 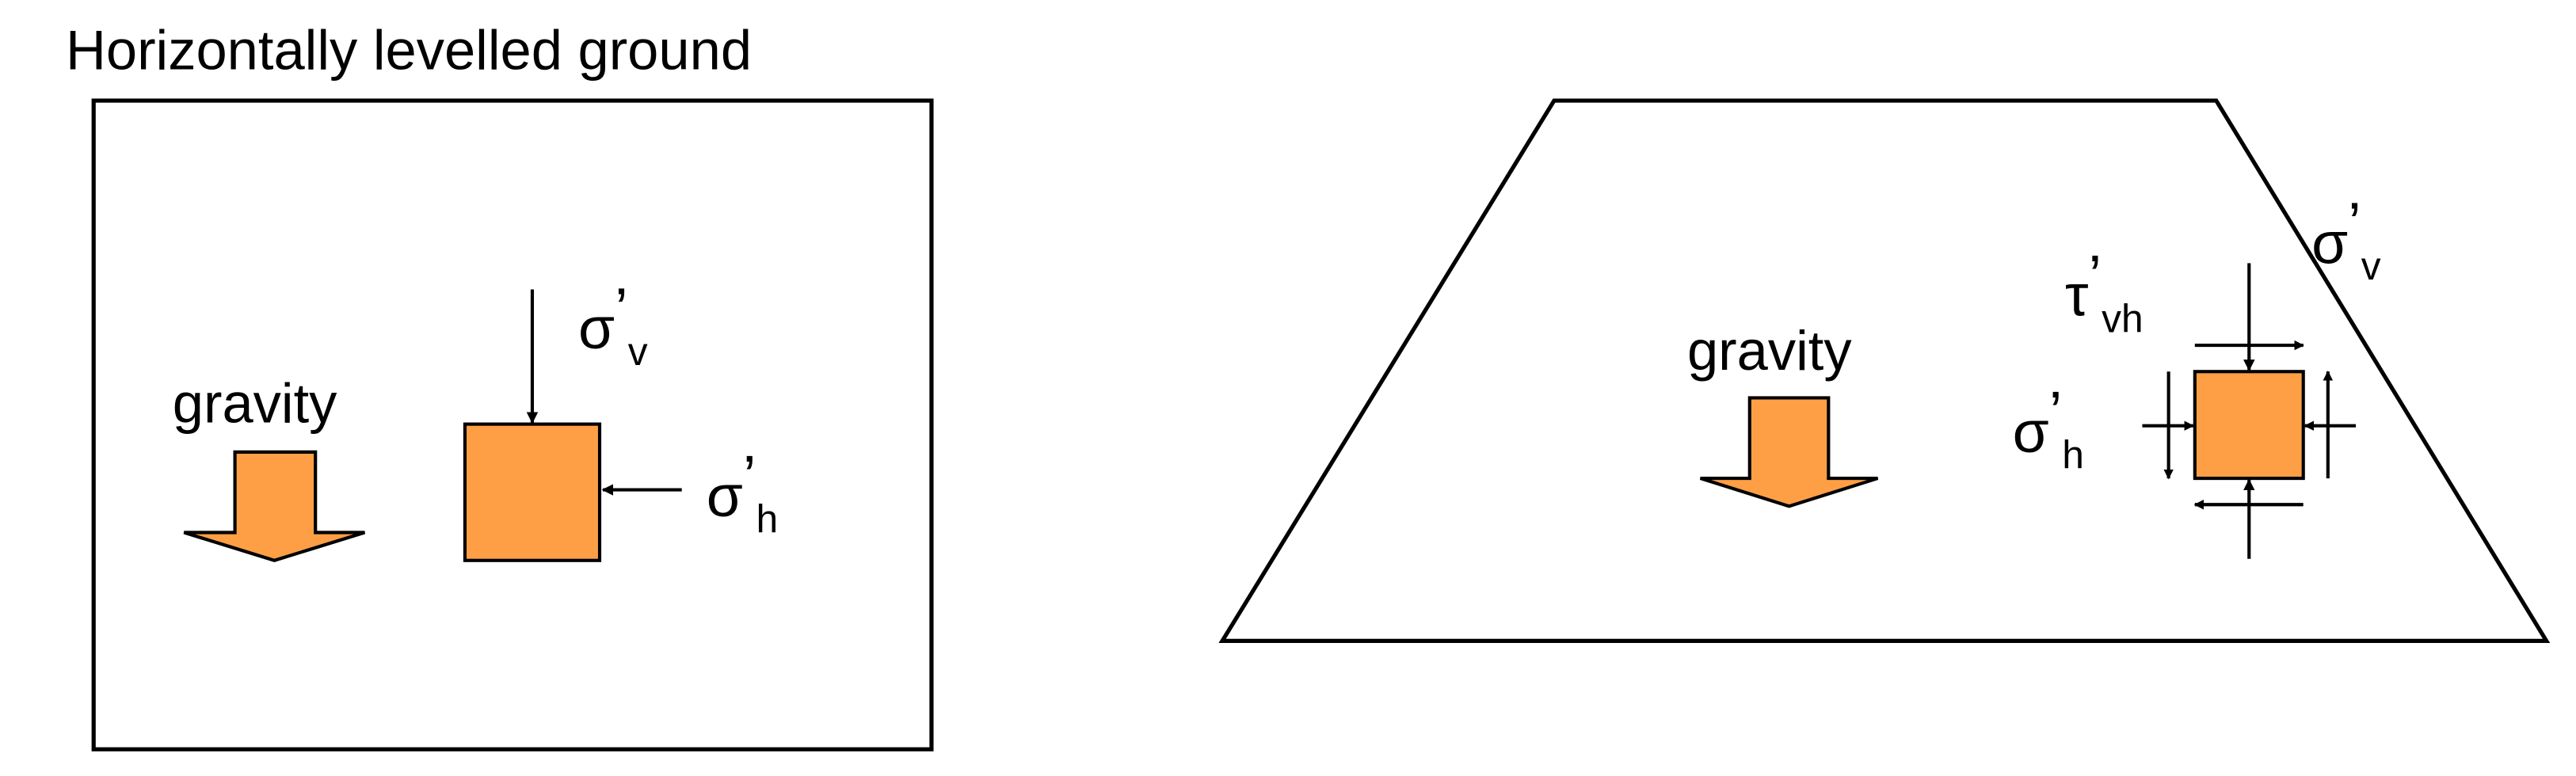 What do you see at coordinates (409, 50) in the screenshot?
I see `diagram-title: Horizontally levelled ground` at bounding box center [409, 50].